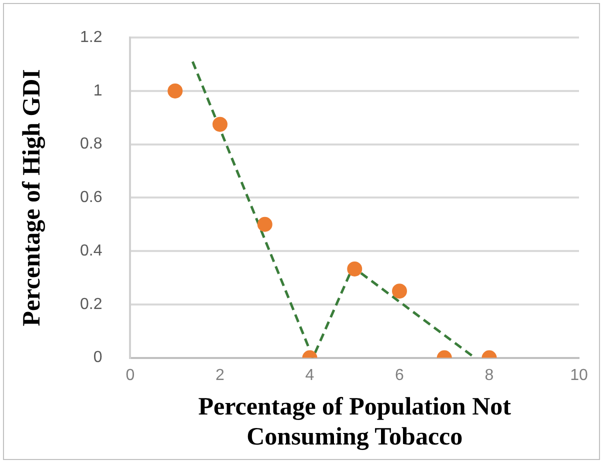 Image resolution: width=605 pixels, height=465 pixels. I want to click on x-tick-label: 6, so click(399, 375).